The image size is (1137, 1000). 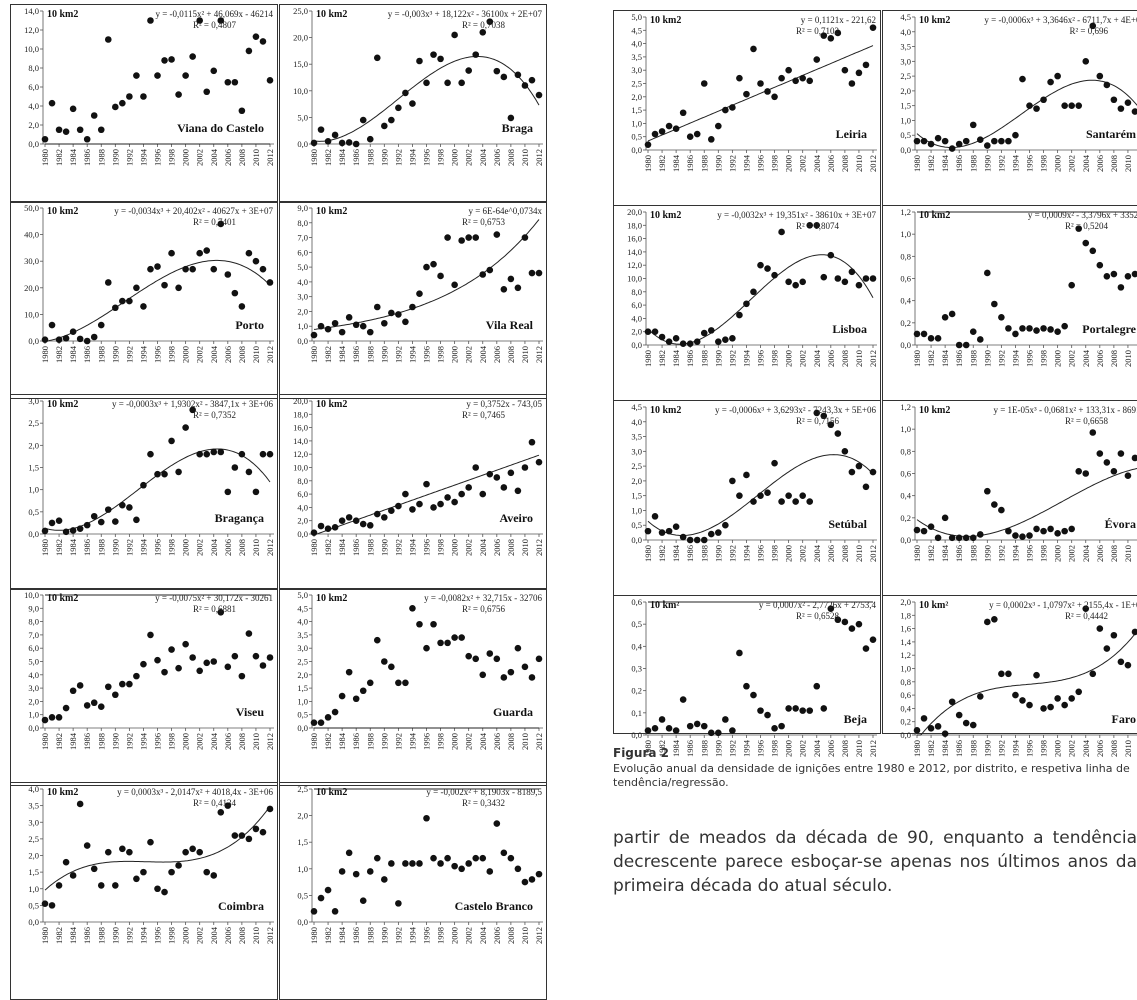 I want to click on x-tick-label: 2006, so click(x=497, y=935).